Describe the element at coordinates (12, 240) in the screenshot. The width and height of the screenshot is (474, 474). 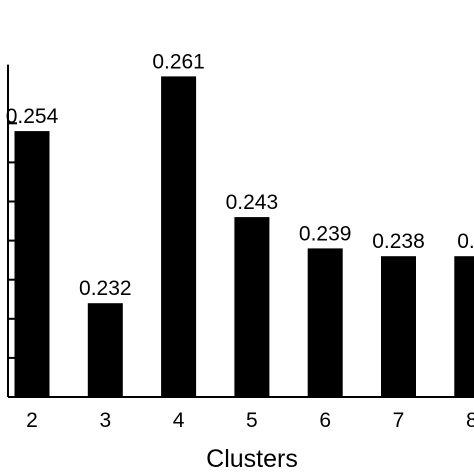
I see `y-ticks-group` at that location.